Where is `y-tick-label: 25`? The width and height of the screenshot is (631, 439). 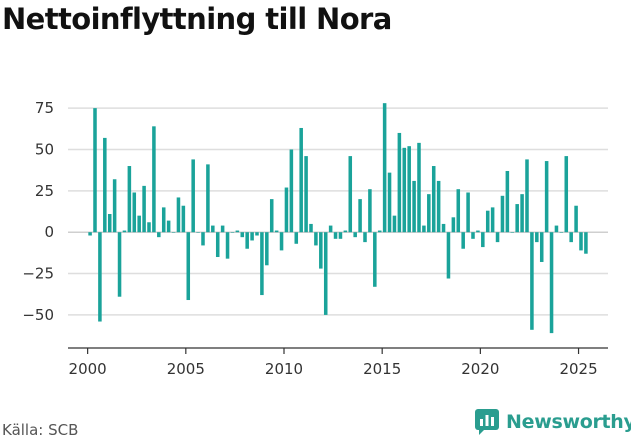
y-tick-label: 25 is located at coordinates (44, 191).